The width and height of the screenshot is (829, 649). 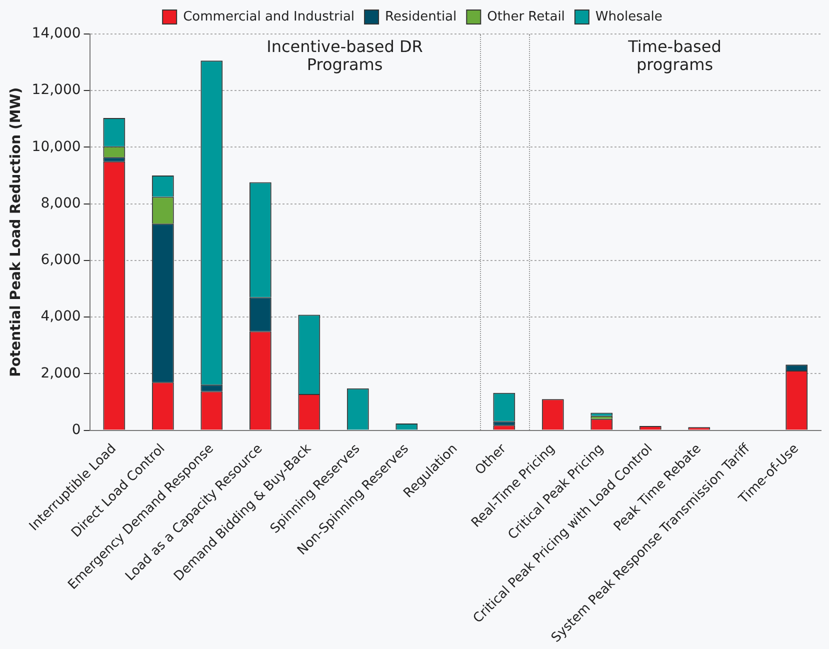 I want to click on y-tick-label: 2,000, so click(x=60, y=373).